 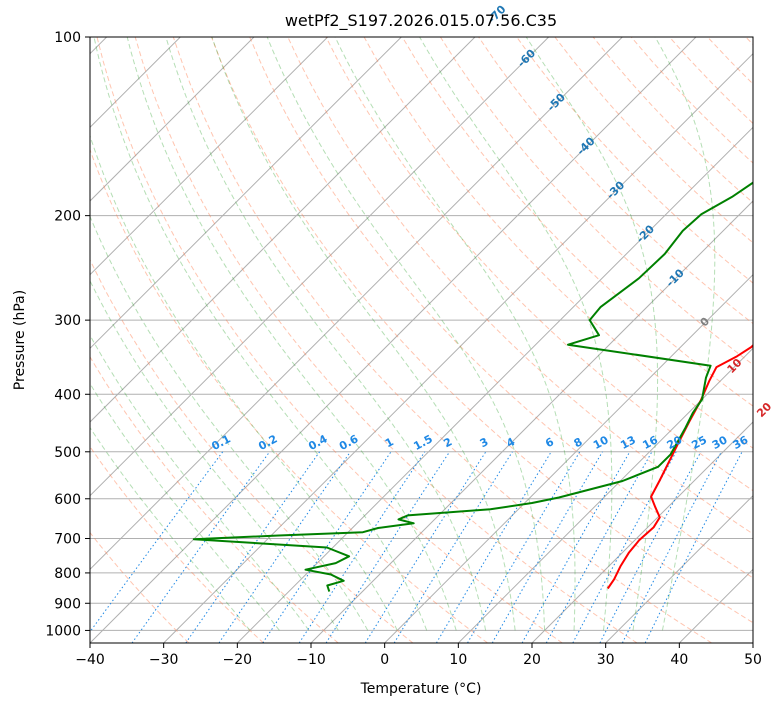 What do you see at coordinates (67, 395) in the screenshot?
I see `y-tick-label: 400` at bounding box center [67, 395].